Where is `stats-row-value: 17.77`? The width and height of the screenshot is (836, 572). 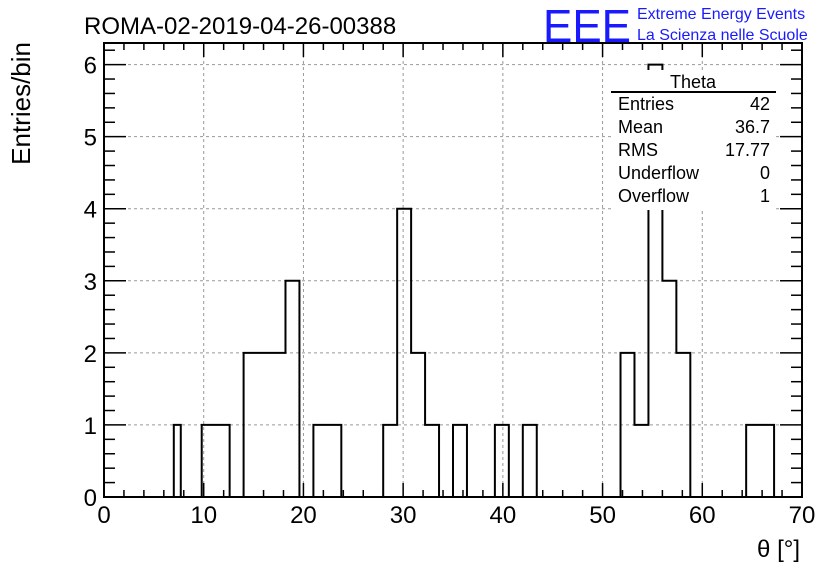 stats-row-value: 17.77 is located at coordinates (747, 150).